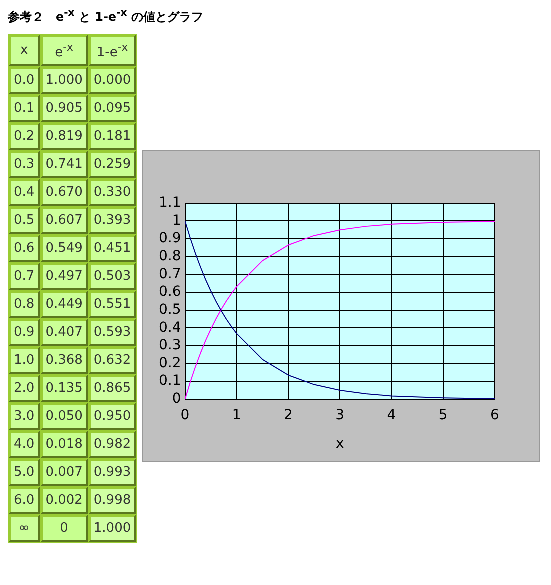 The height and width of the screenshot is (585, 551). What do you see at coordinates (112, 304) in the screenshot?
I see `data-label: 0.551` at bounding box center [112, 304].